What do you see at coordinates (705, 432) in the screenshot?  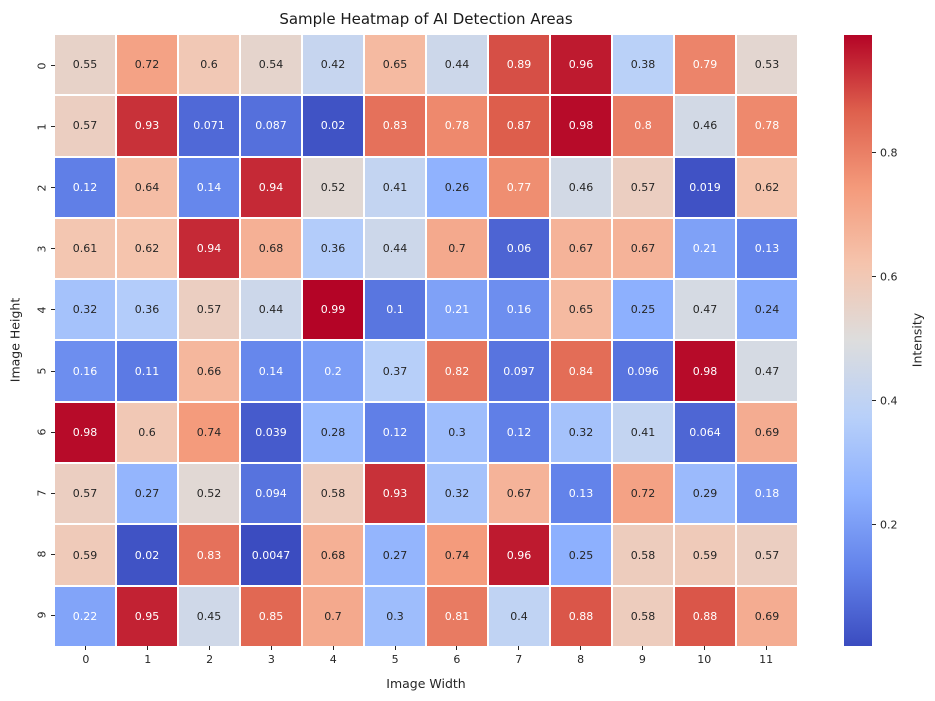 I see `heatmap-cell: 0.064` at bounding box center [705, 432].